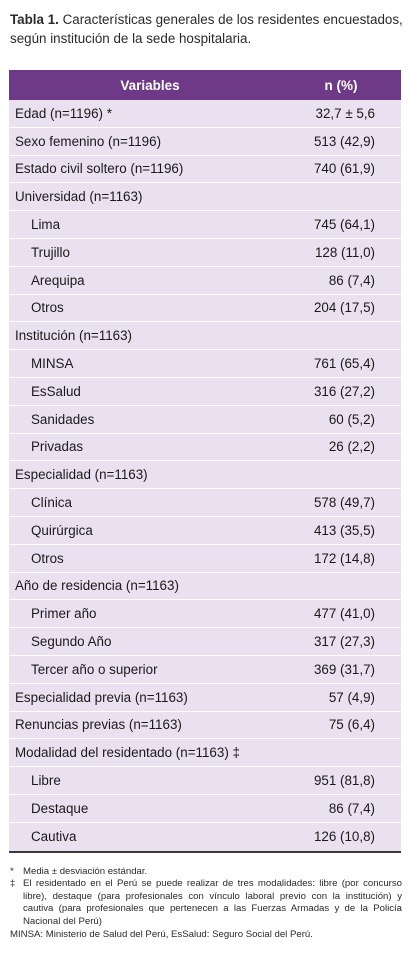 The width and height of the screenshot is (409, 955). Describe the element at coordinates (205, 587) in the screenshot. I see `table-row: Año de residencia (n=1163)` at that location.